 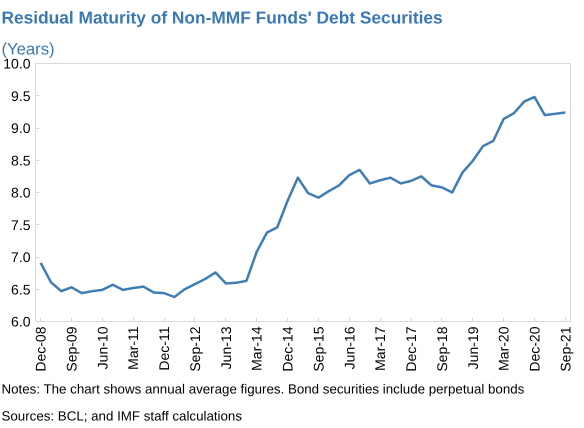 I want to click on x-tick-label: Sep-09, so click(x=72, y=349).